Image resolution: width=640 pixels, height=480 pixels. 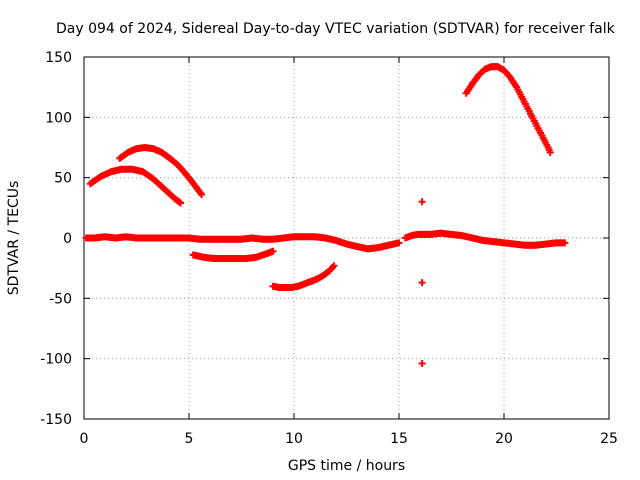 What do you see at coordinates (508, 109) in the screenshot?
I see `series-arc-c` at bounding box center [508, 109].